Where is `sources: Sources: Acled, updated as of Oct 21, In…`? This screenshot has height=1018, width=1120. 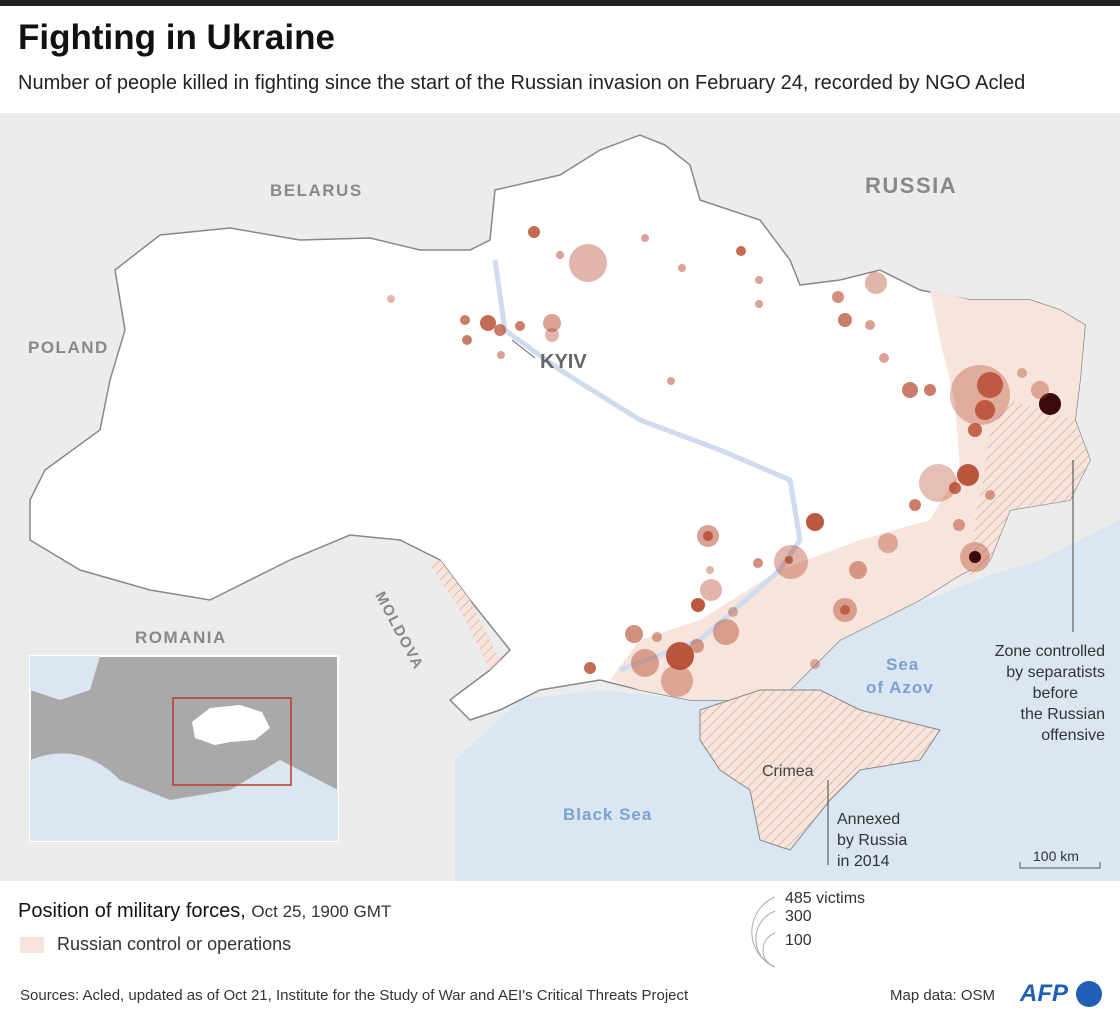 sources: Sources: Acled, updated as of Oct 21, In… is located at coordinates (354, 995).